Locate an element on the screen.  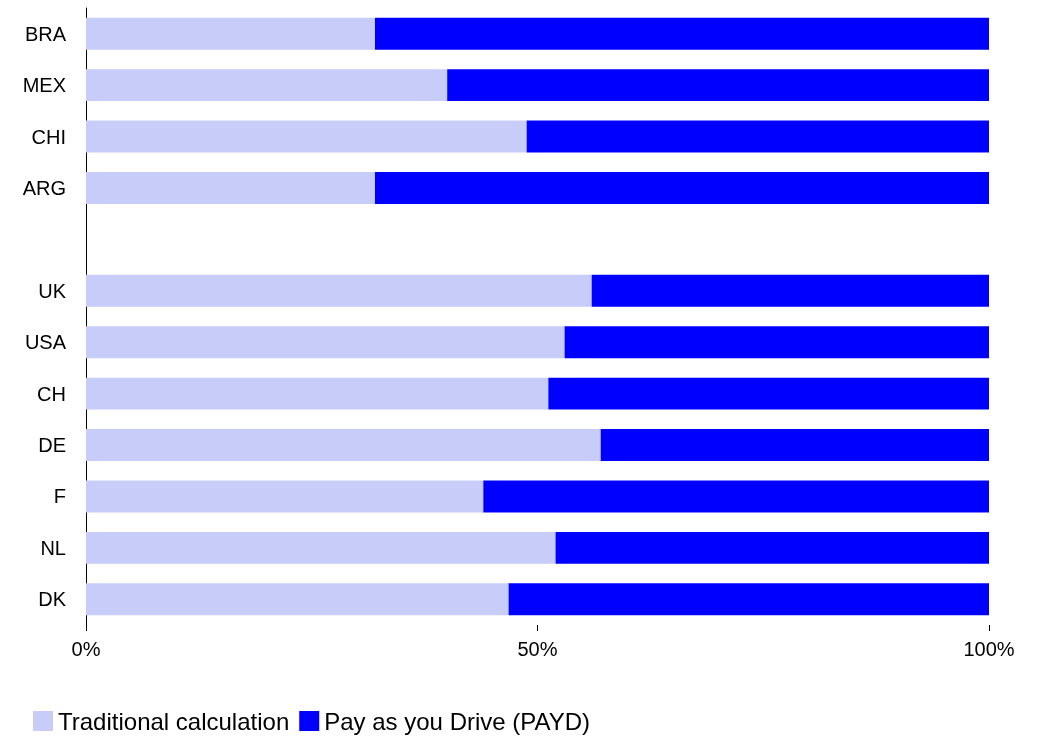
y-tick-label: UK is located at coordinates (52, 290).